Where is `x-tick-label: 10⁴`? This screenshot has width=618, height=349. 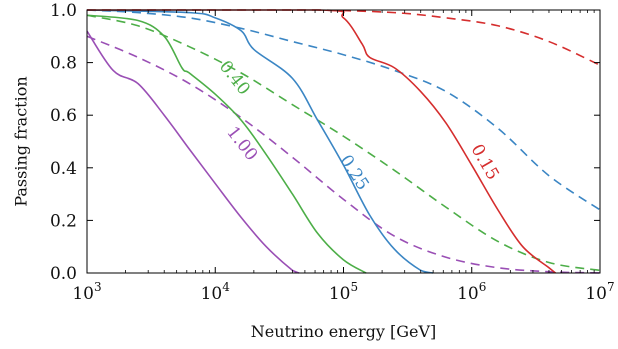
x-tick-label: 10⁴ is located at coordinates (216, 292).